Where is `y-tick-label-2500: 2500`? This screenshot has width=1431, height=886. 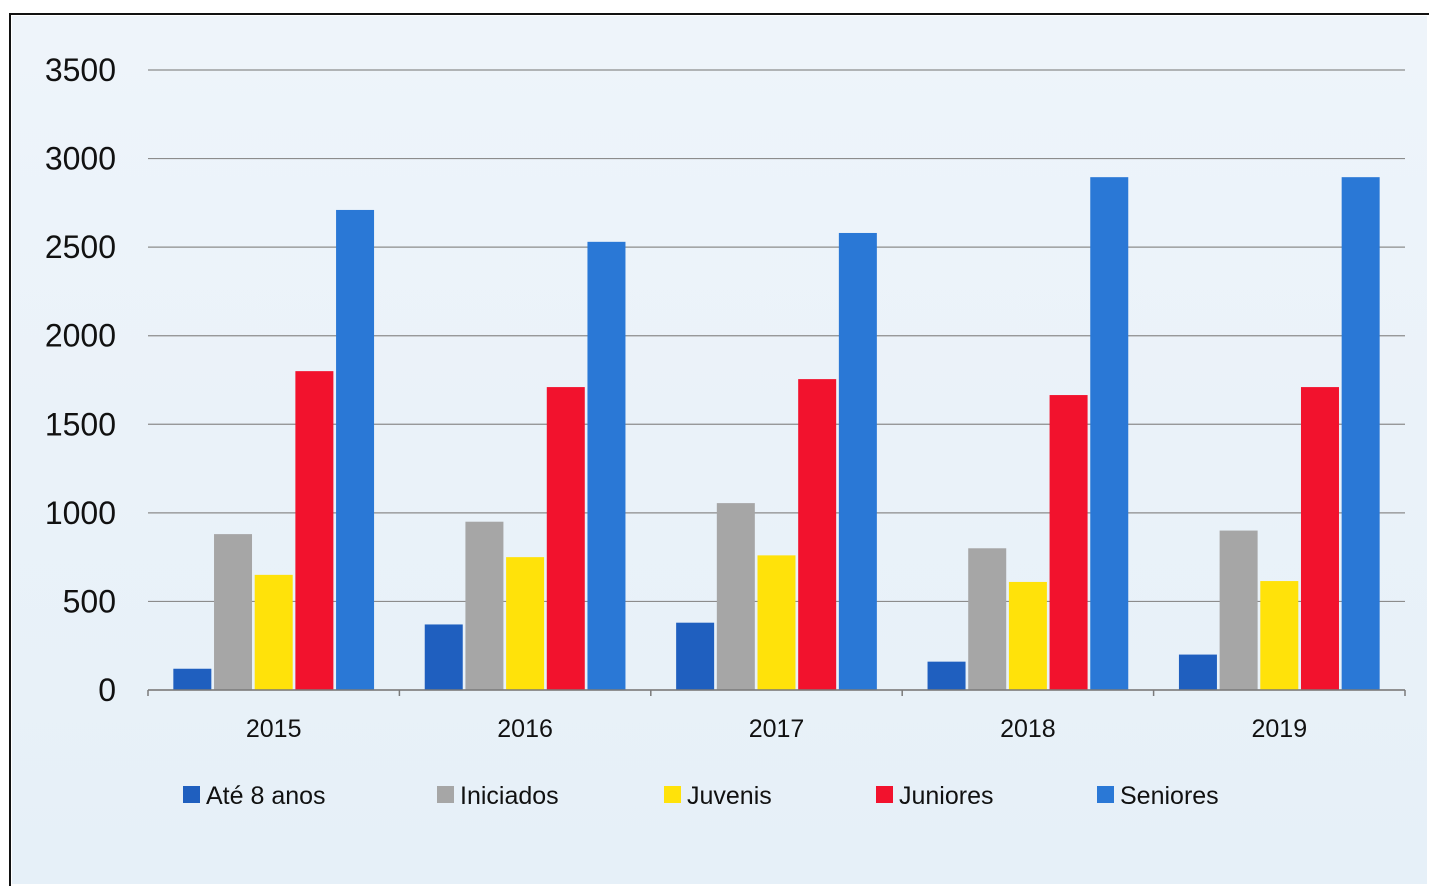 y-tick-label-2500: 2500 is located at coordinates (80, 247).